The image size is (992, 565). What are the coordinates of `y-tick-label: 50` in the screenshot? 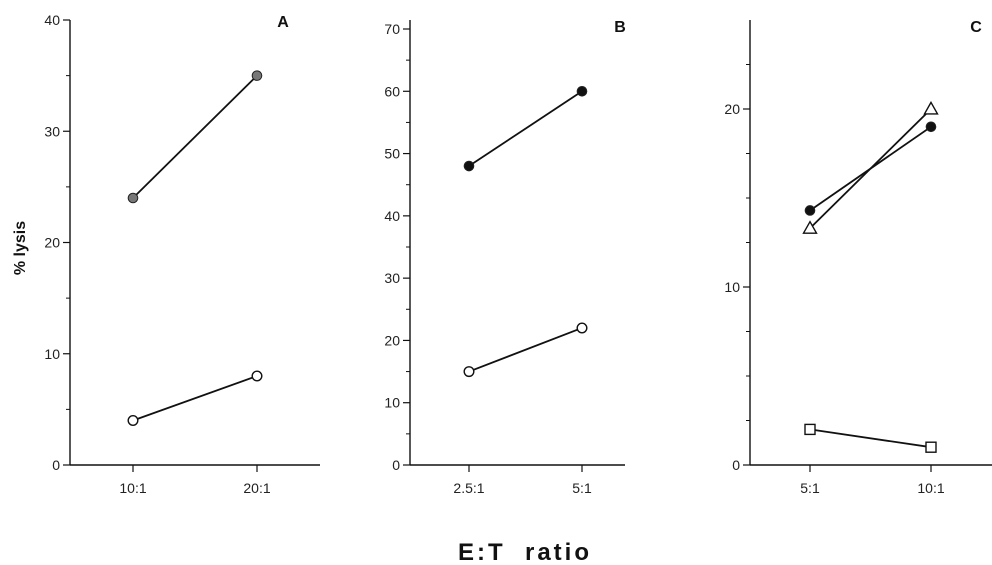 It's located at (392, 154).